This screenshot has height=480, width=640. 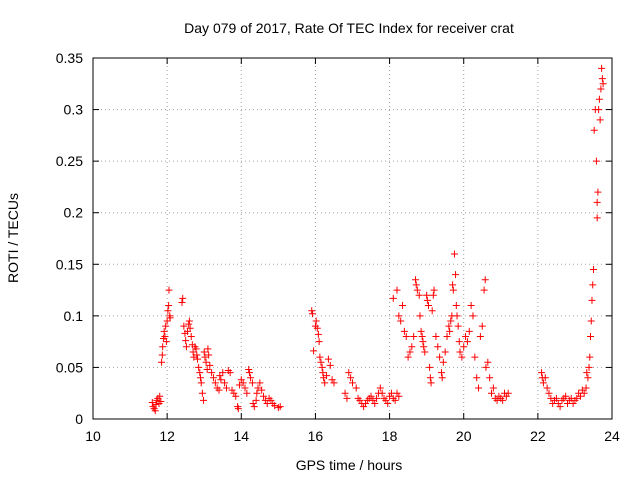 What do you see at coordinates (167, 436) in the screenshot?
I see `x-tick-label: 12` at bounding box center [167, 436].